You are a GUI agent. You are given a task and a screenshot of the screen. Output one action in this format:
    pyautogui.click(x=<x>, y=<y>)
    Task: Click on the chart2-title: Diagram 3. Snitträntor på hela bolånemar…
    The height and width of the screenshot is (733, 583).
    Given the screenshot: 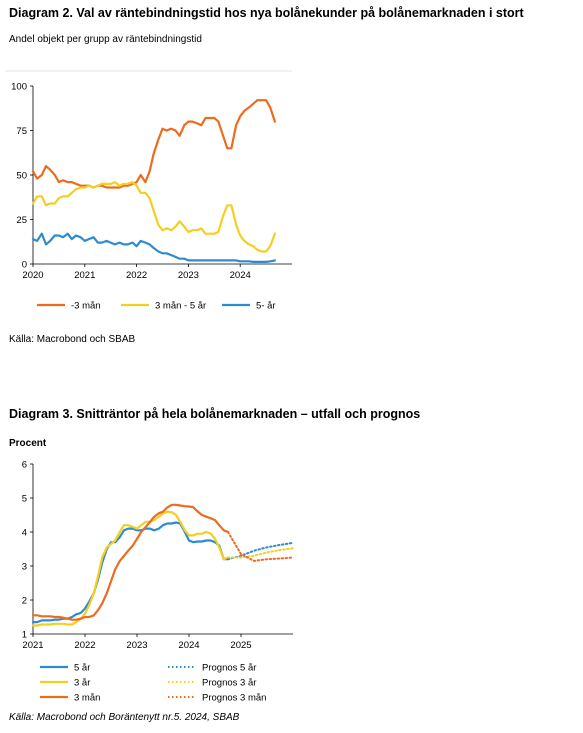 What is the action you would take?
    pyautogui.click(x=215, y=414)
    